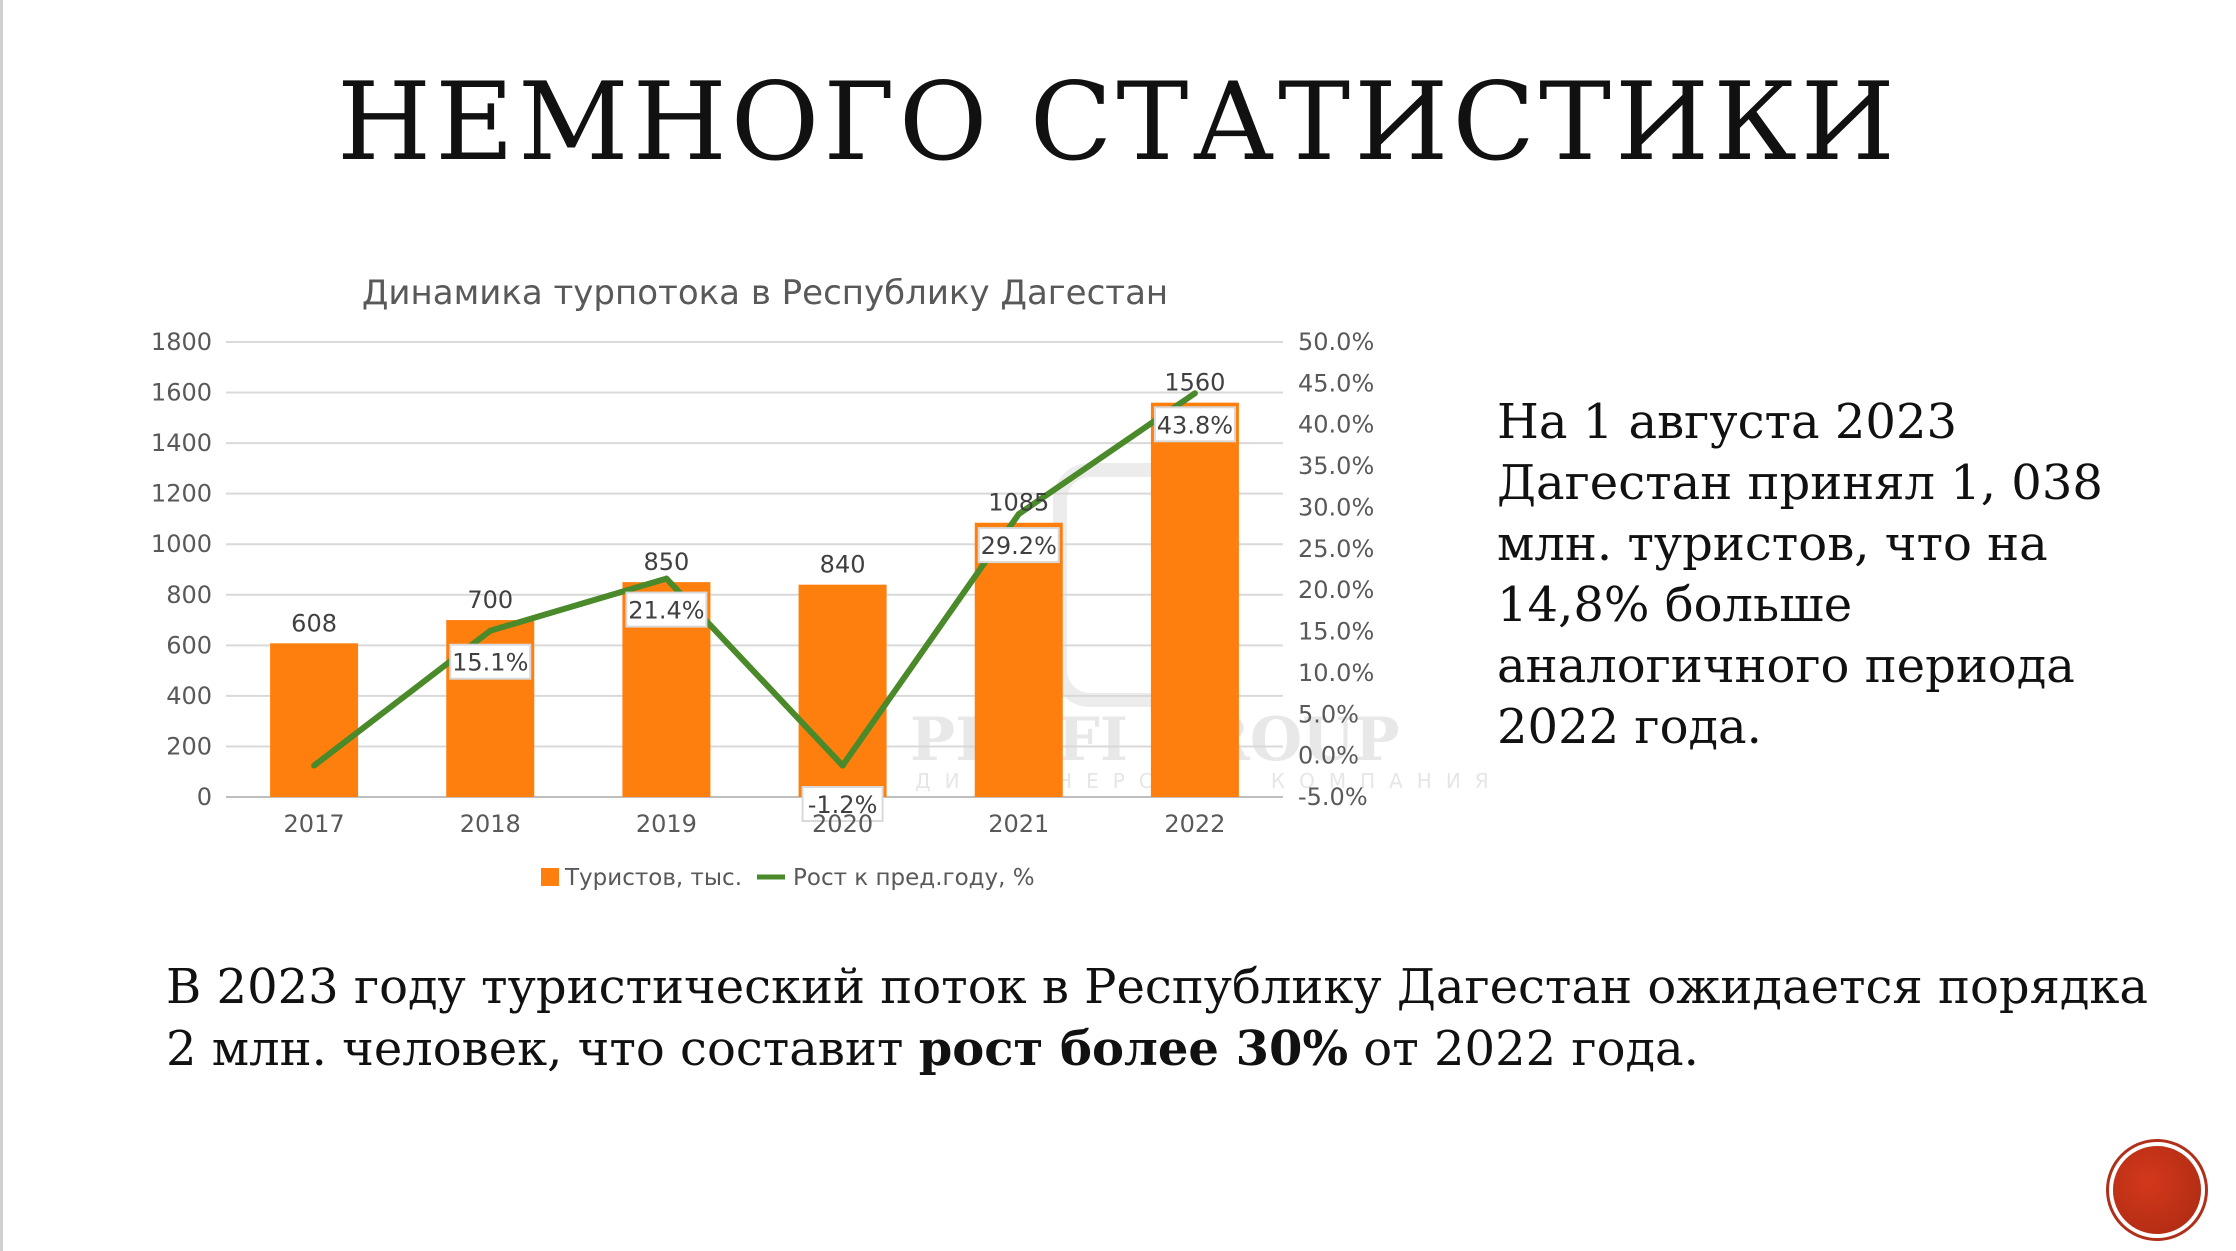 This screenshot has width=2236, height=1251. Describe the element at coordinates (181, 494) in the screenshot. I see `y-left-tick-label: 1200` at that location.